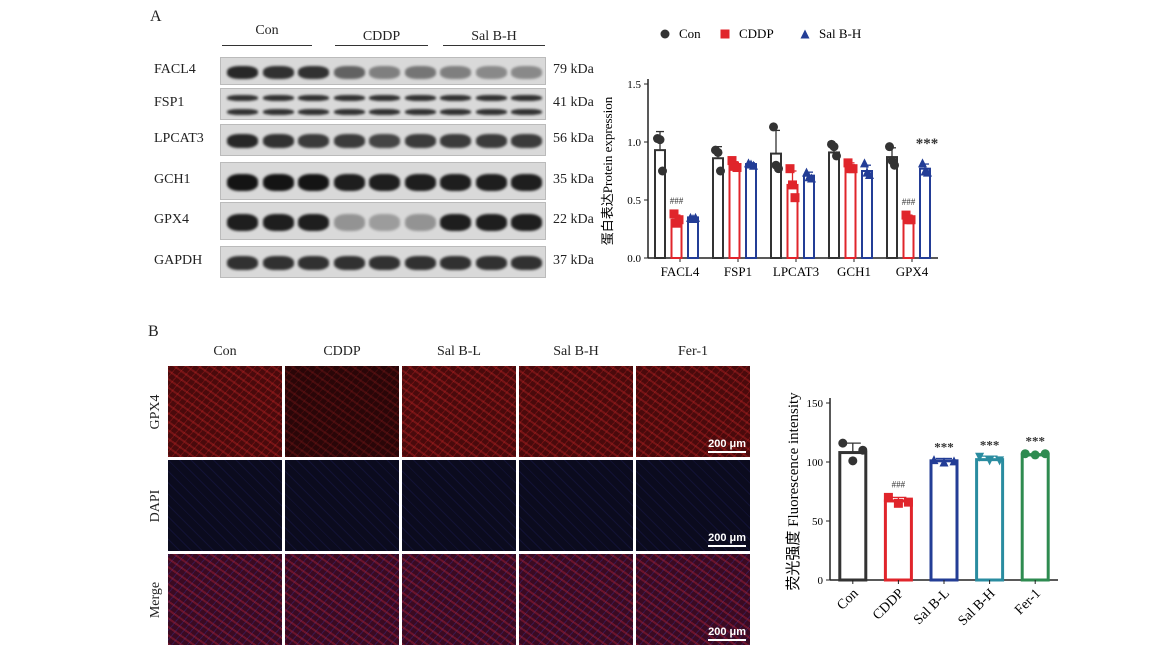 The width and height of the screenshot is (1158, 649). I want to click on x-tick-label: GCH1, so click(854, 271).